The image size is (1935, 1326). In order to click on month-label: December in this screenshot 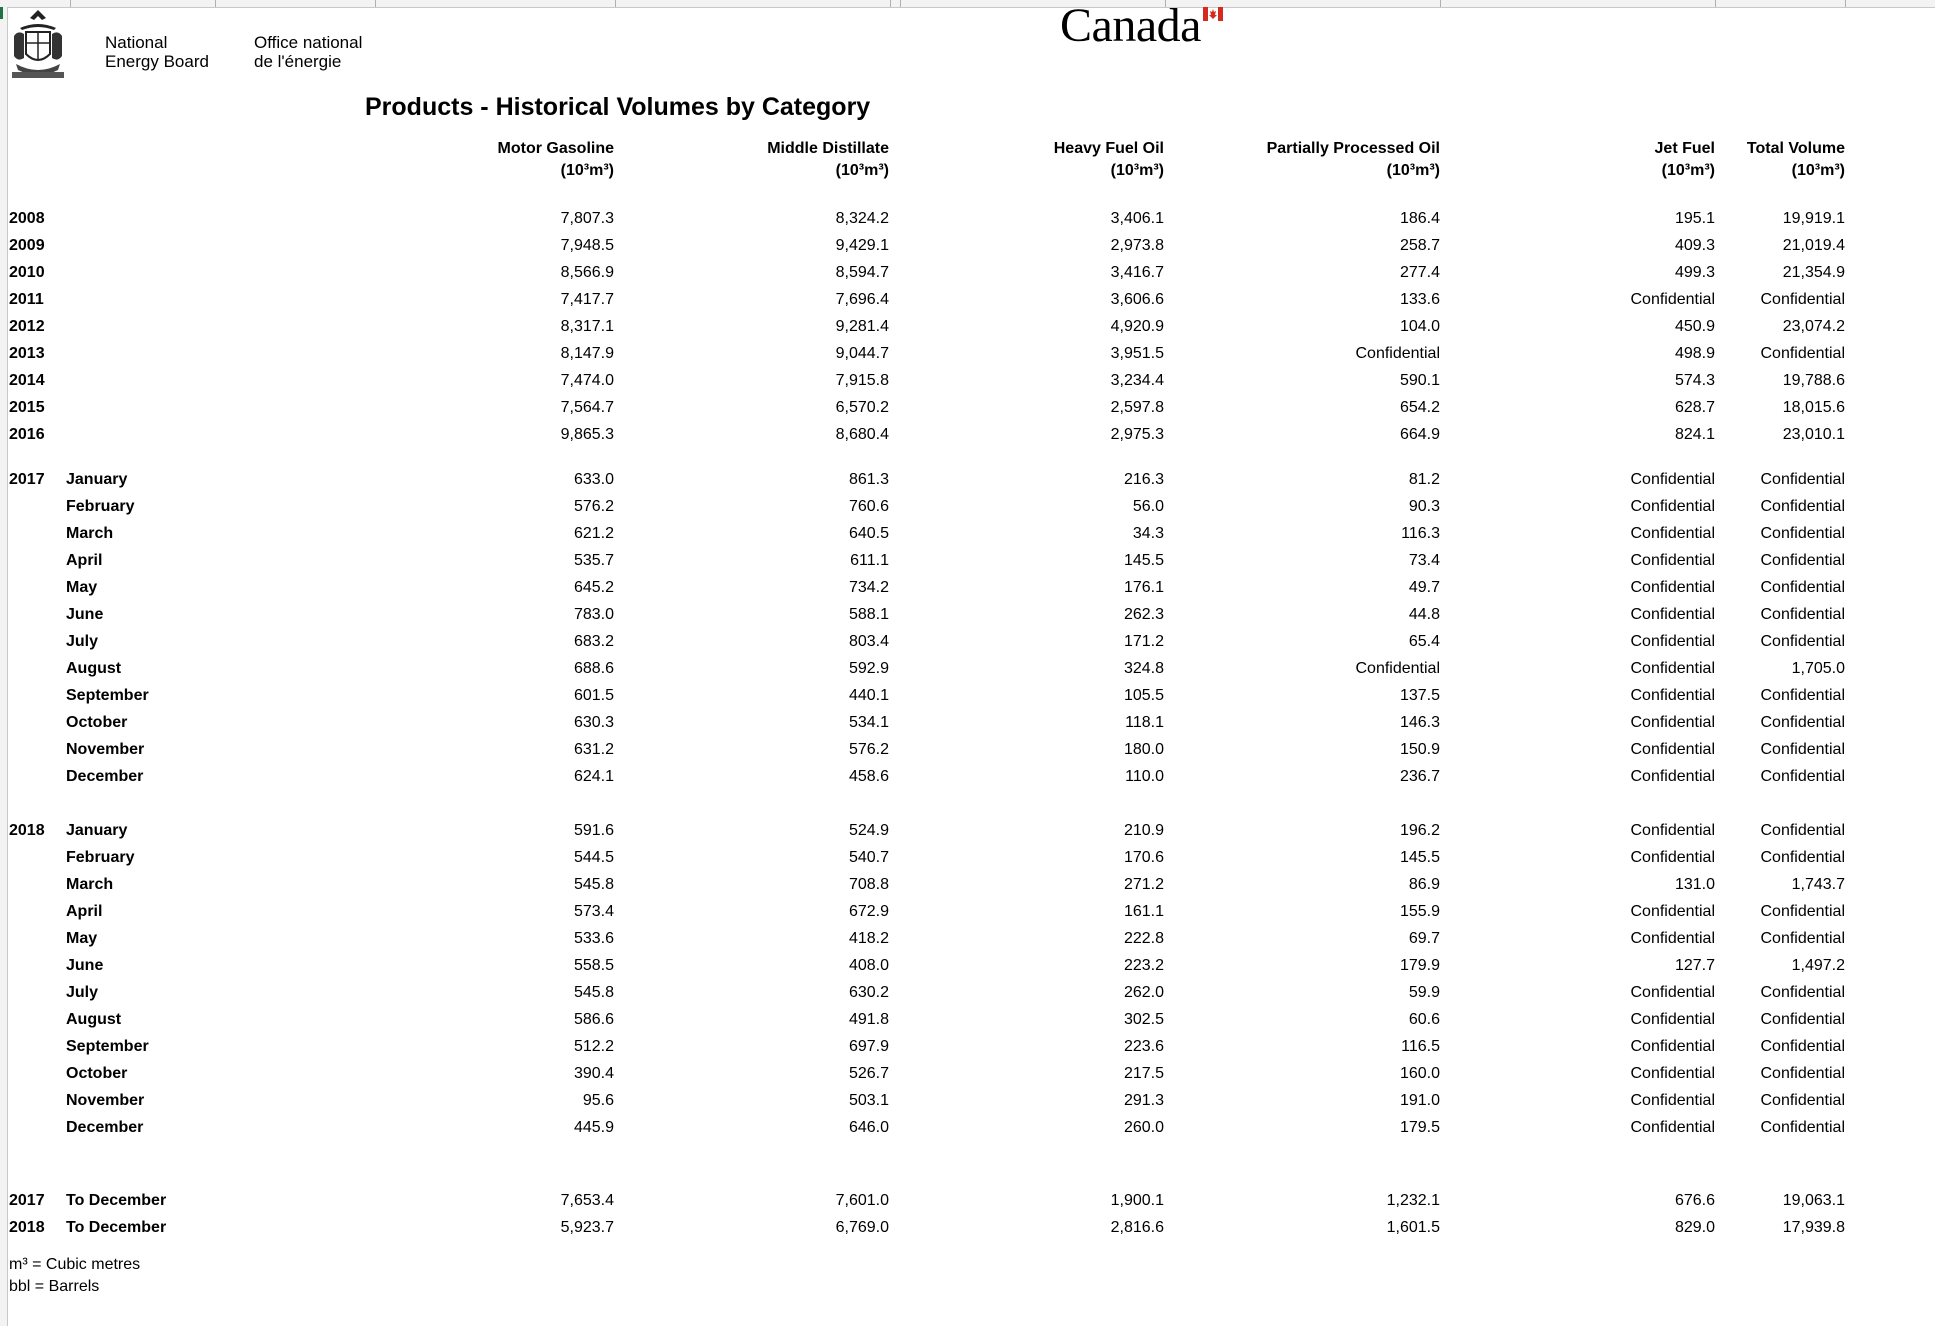, I will do `click(105, 776)`.